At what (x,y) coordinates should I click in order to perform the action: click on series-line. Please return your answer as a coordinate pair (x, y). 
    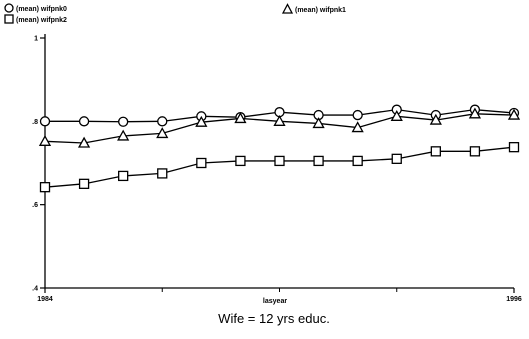
    Looking at the image, I should click on (279, 167).